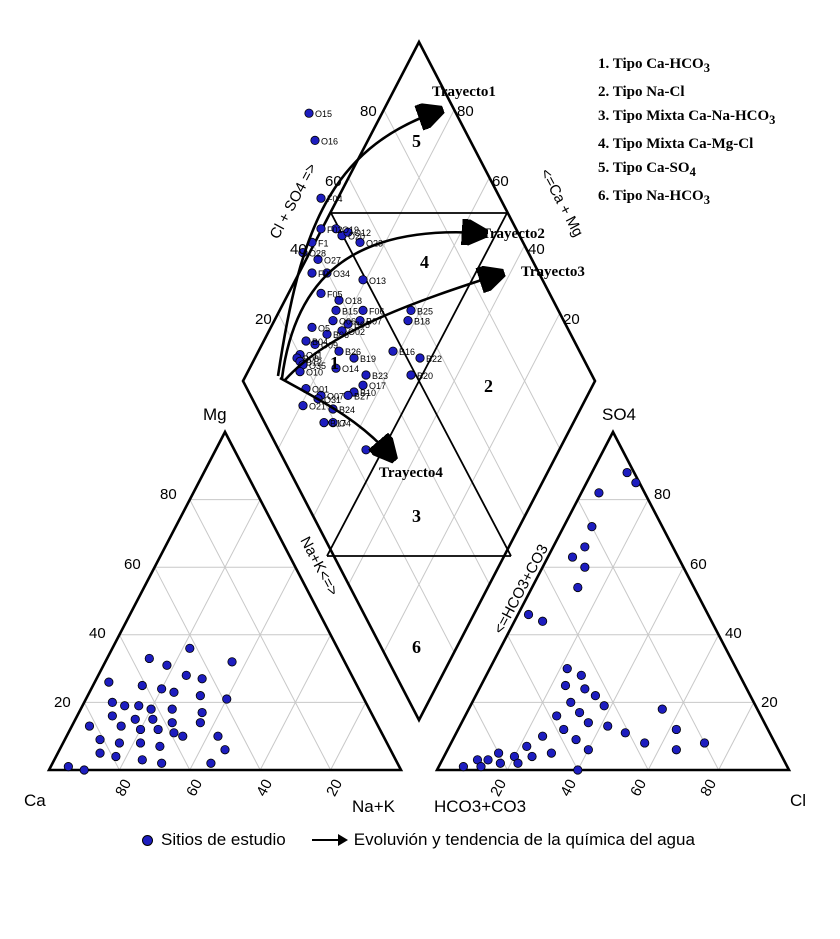 The height and width of the screenshot is (939, 840). I want to click on axis-label-cl: Cl, so click(798, 800).